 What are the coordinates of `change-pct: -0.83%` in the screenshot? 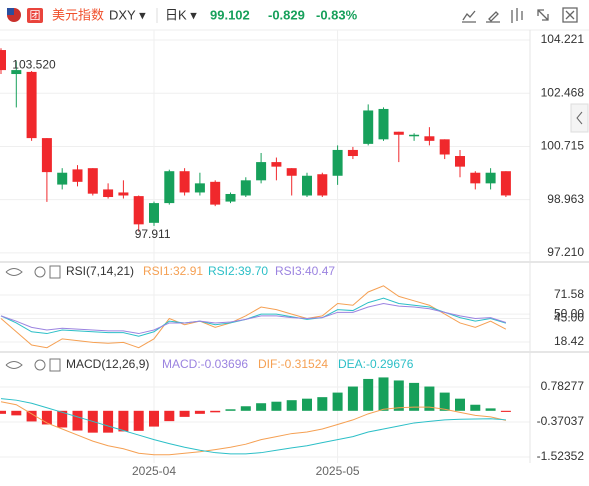 It's located at (337, 14).